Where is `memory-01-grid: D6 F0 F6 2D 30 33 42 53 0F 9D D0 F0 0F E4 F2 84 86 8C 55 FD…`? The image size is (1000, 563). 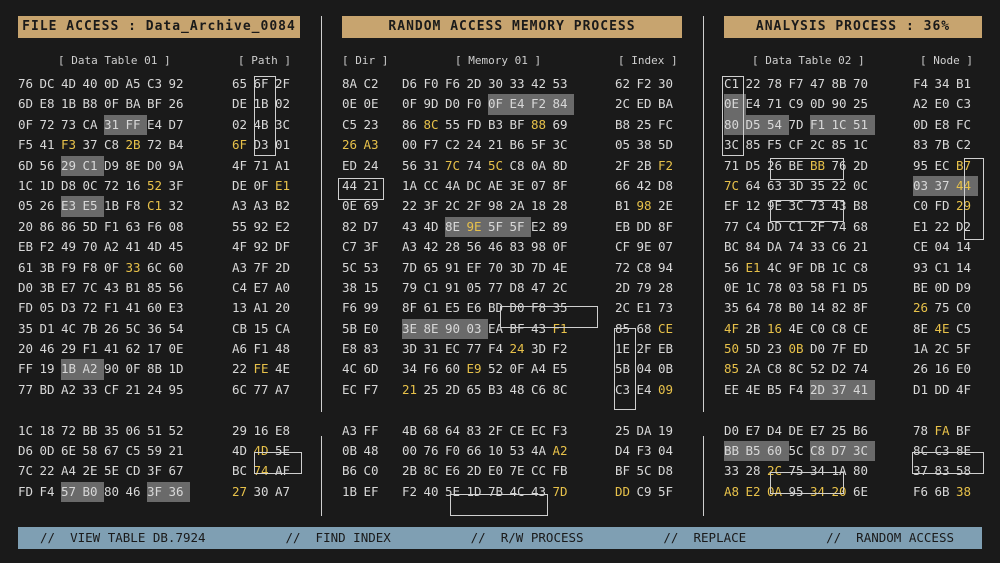 memory-01-grid: D6 F0 F6 2D 30 33 42 53 0F 9D D0 F0 0F E4 F2 84 86 8C 55 FD… is located at coordinates (488, 288).